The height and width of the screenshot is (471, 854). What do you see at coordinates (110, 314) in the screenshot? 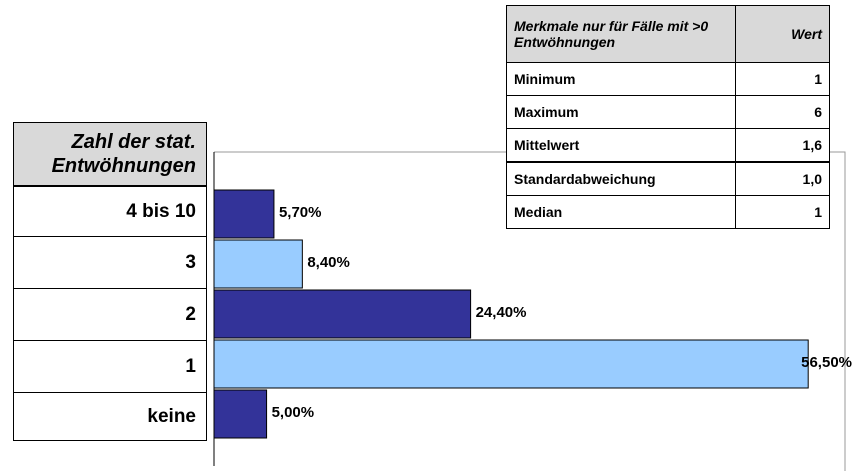
I see `category-label: 2` at bounding box center [110, 314].